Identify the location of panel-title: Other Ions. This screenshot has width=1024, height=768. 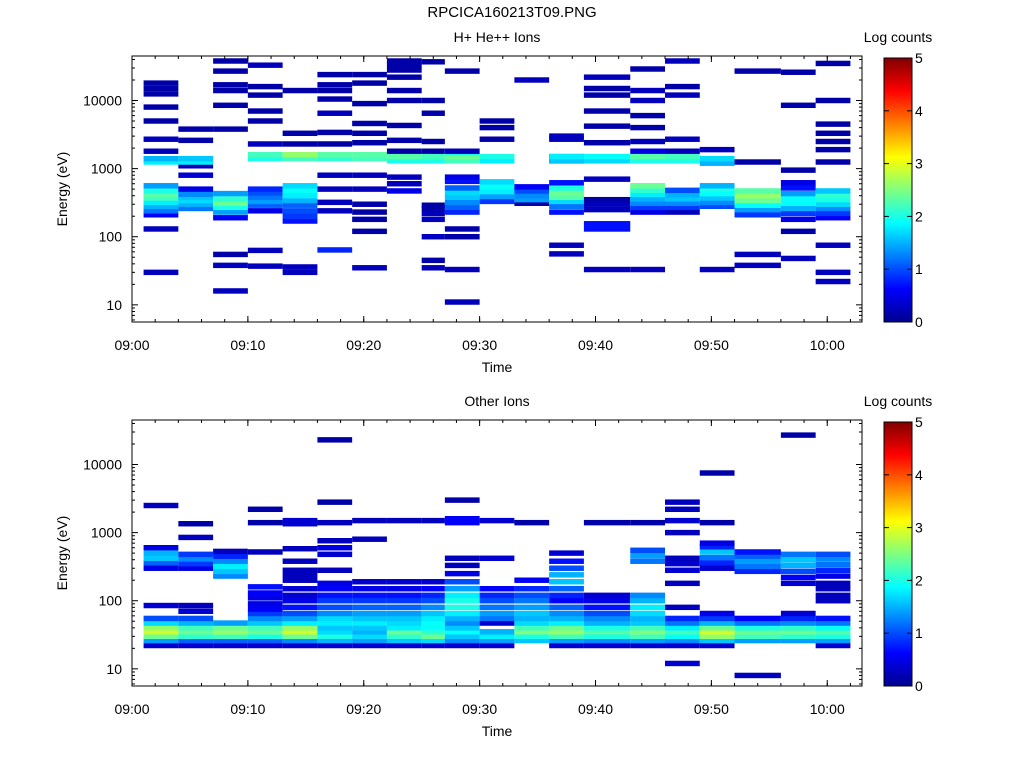
(496, 401).